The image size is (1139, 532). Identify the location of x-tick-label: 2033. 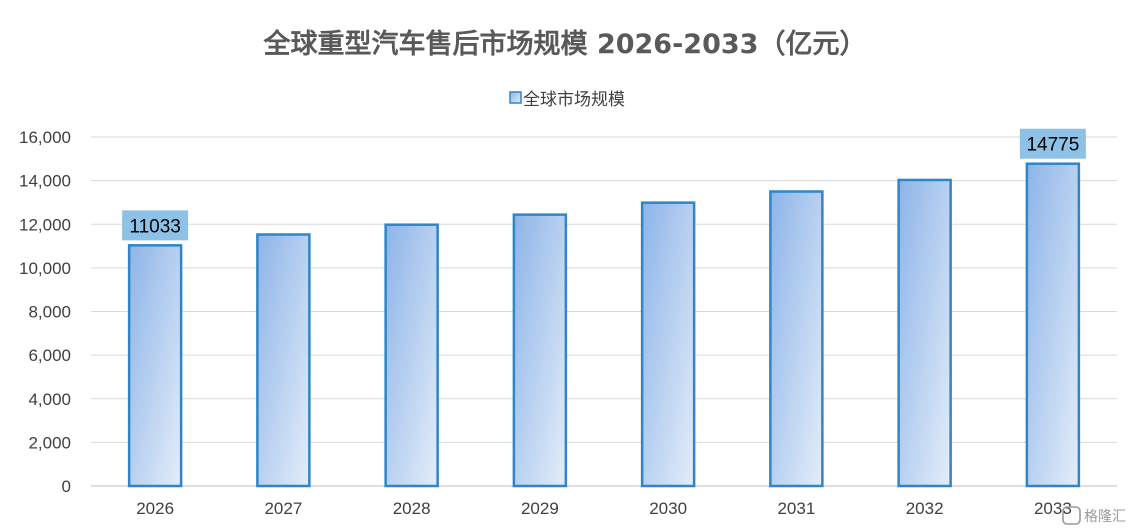
(1053, 508).